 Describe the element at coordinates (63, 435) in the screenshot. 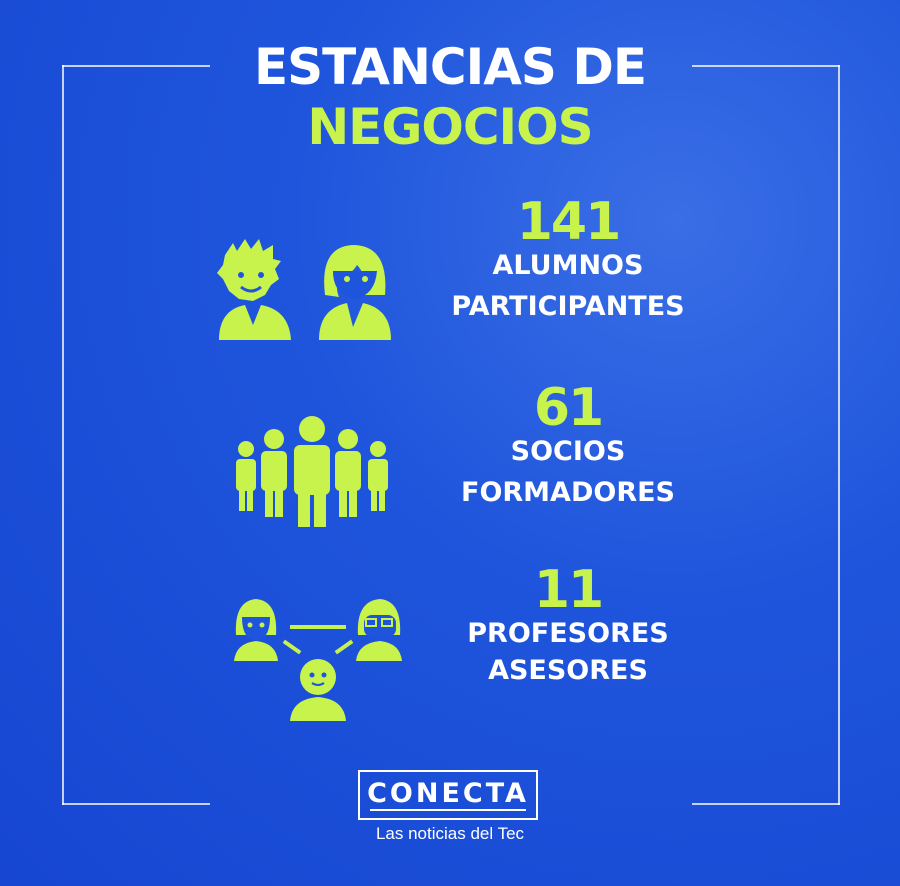

I see `frame-left` at that location.